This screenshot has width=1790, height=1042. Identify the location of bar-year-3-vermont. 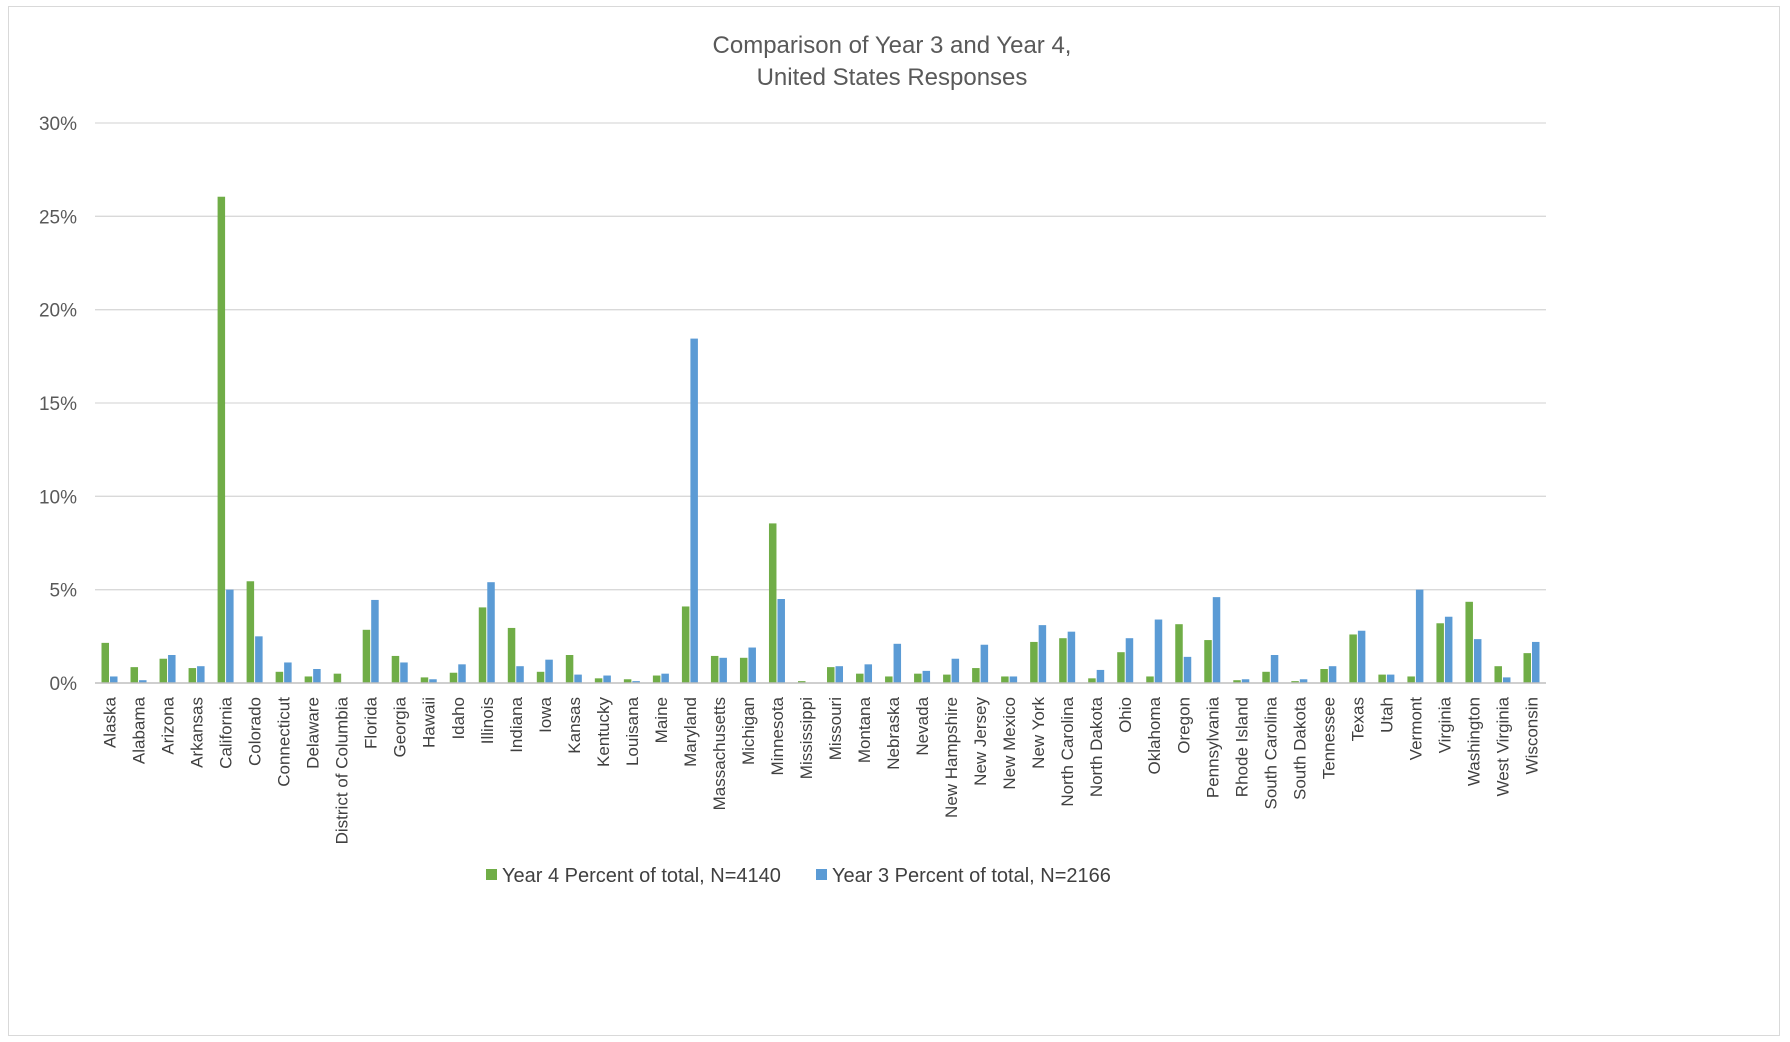
(1419, 636).